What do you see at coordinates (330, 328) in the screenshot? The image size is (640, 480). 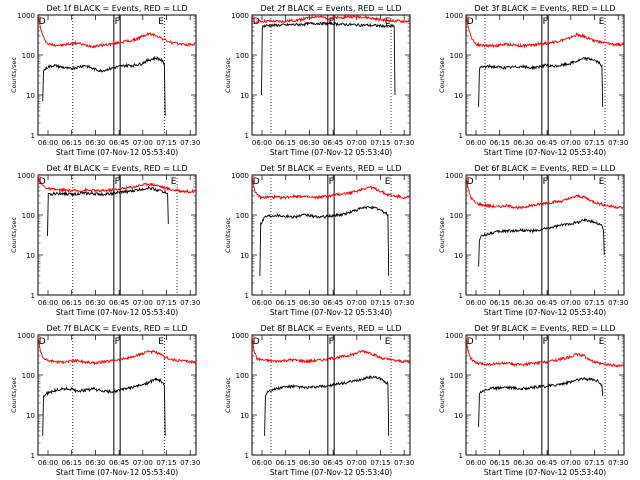 I see `panel-title: Det 8f BLACK = Events, RED = LLD` at bounding box center [330, 328].